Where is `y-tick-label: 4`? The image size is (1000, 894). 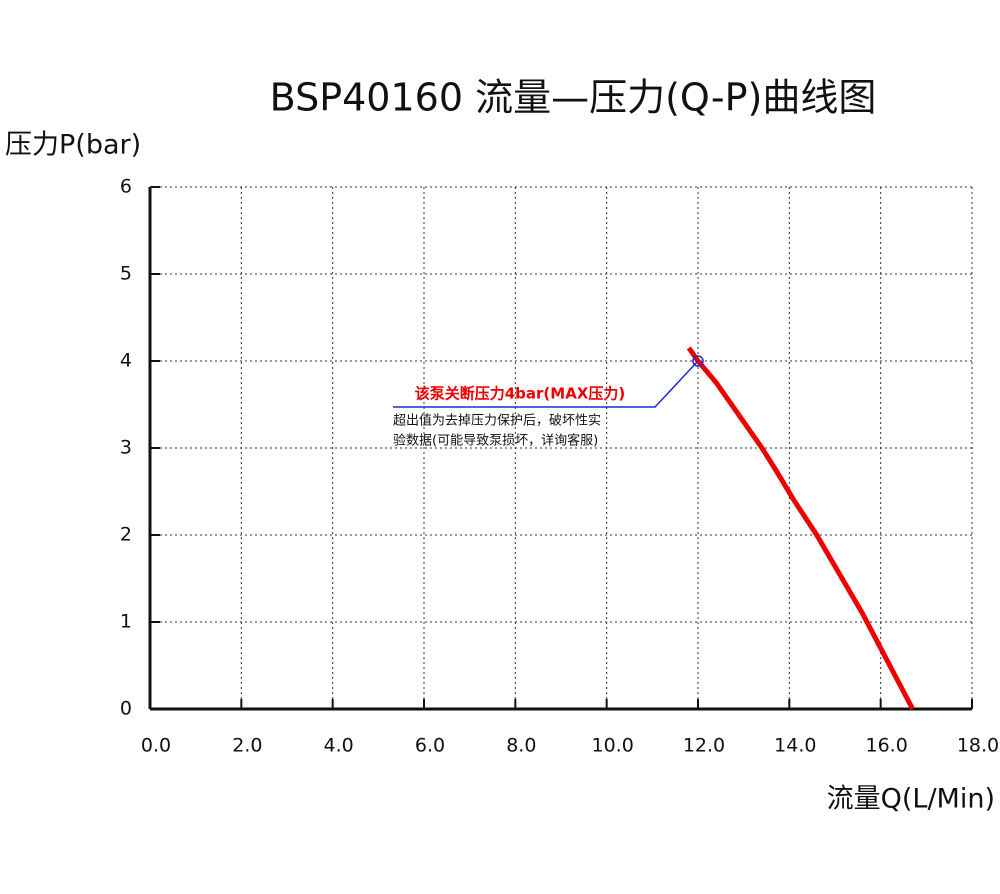 y-tick-label: 4 is located at coordinates (126, 361).